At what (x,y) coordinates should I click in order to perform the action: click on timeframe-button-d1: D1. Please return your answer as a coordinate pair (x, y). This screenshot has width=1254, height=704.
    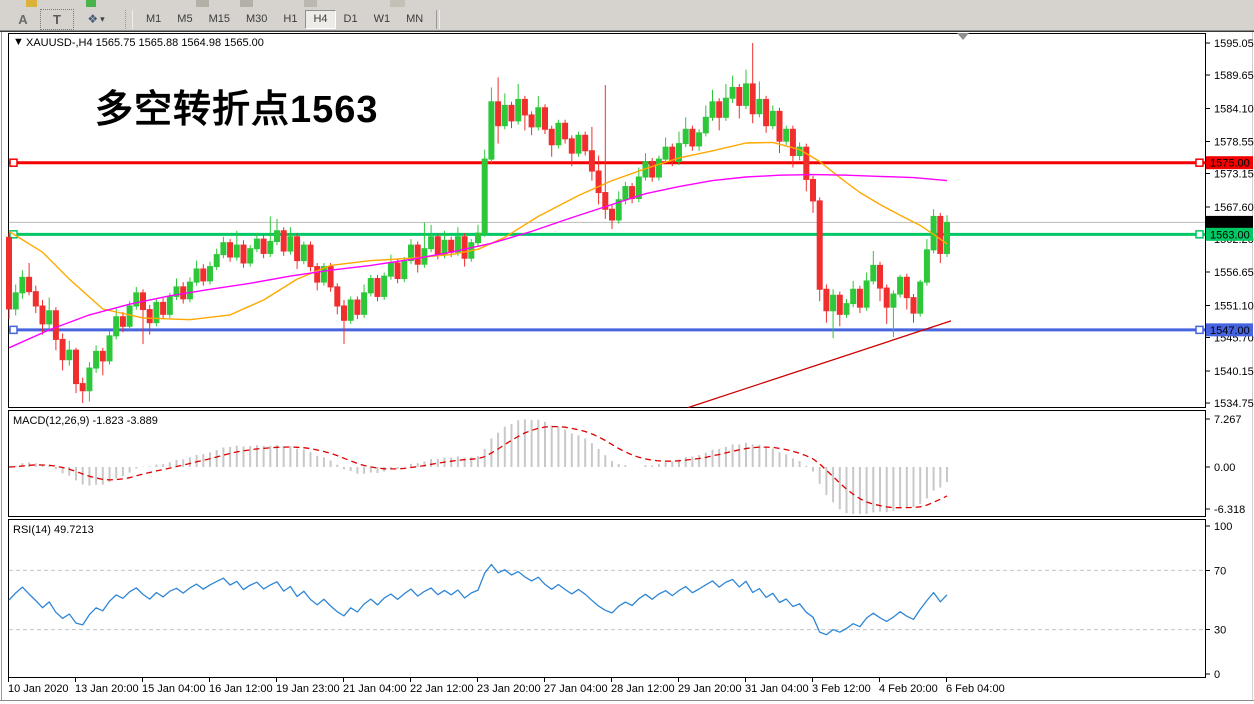
    Looking at the image, I should click on (350, 19).